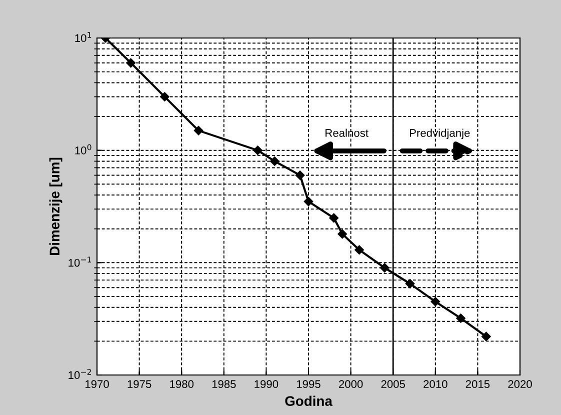  Describe the element at coordinates (309, 401) in the screenshot. I see `x-axis-title: Godina` at that location.